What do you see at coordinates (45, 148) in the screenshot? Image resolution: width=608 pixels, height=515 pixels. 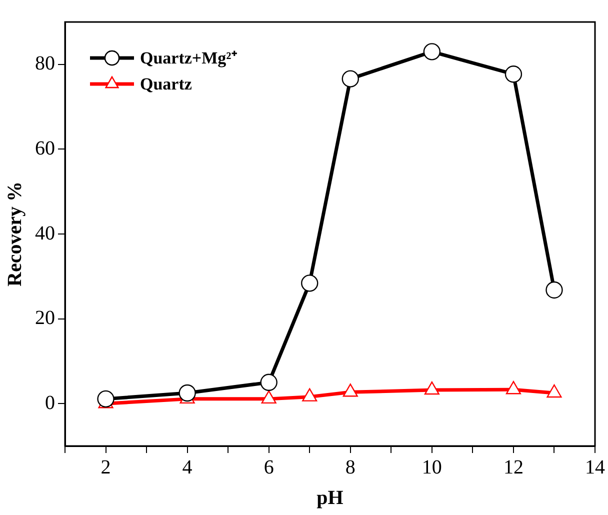 I see `y-tick-label: 60` at bounding box center [45, 148].